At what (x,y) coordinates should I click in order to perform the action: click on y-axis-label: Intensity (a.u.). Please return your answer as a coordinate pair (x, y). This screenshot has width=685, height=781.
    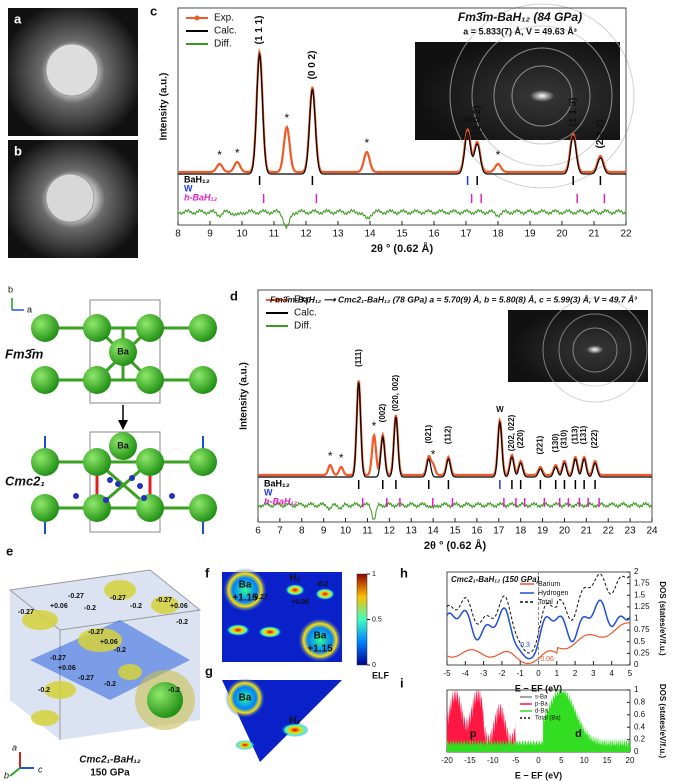
    Looking at the image, I should click on (244, 396).